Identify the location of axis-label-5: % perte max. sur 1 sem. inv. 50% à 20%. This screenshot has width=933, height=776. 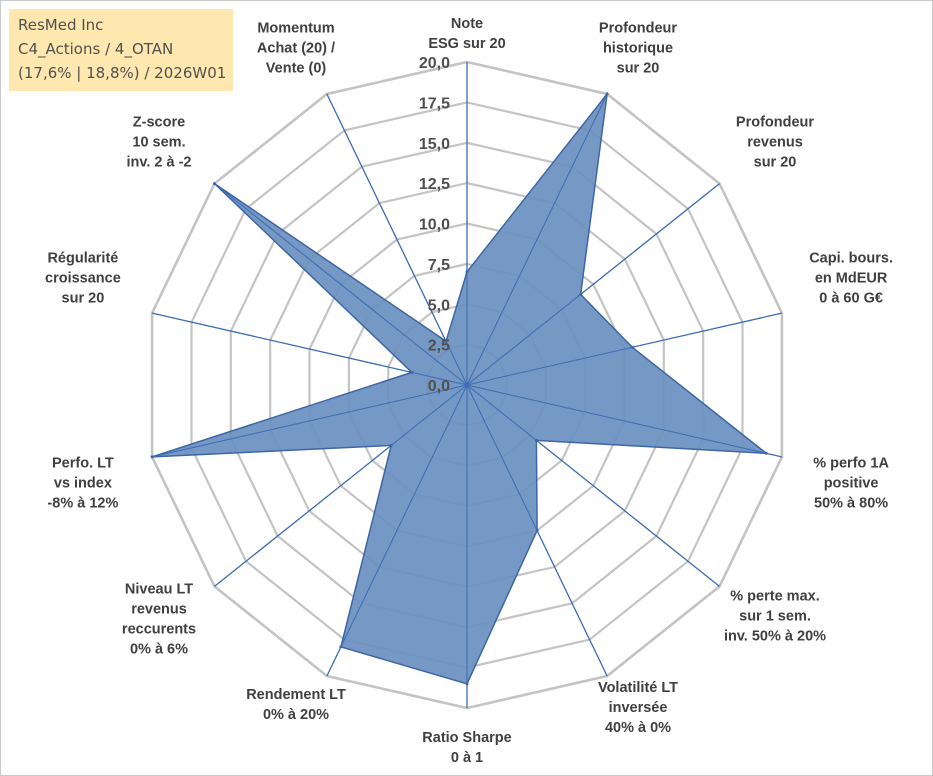
(775, 616).